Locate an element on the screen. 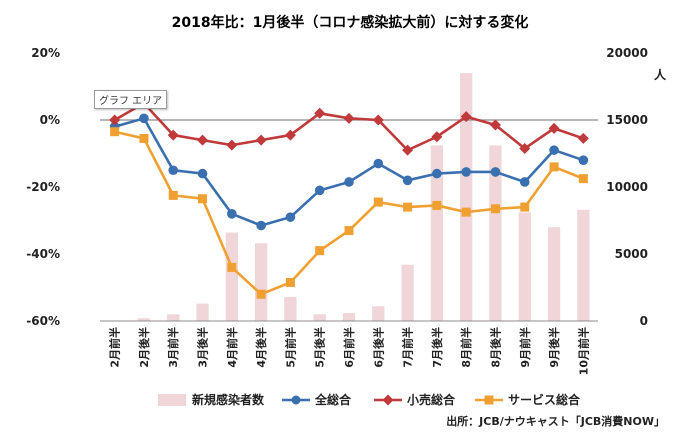 Image resolution: width=700 pixels, height=439 pixels. x-tick-label: 3月後半 is located at coordinates (203, 347).